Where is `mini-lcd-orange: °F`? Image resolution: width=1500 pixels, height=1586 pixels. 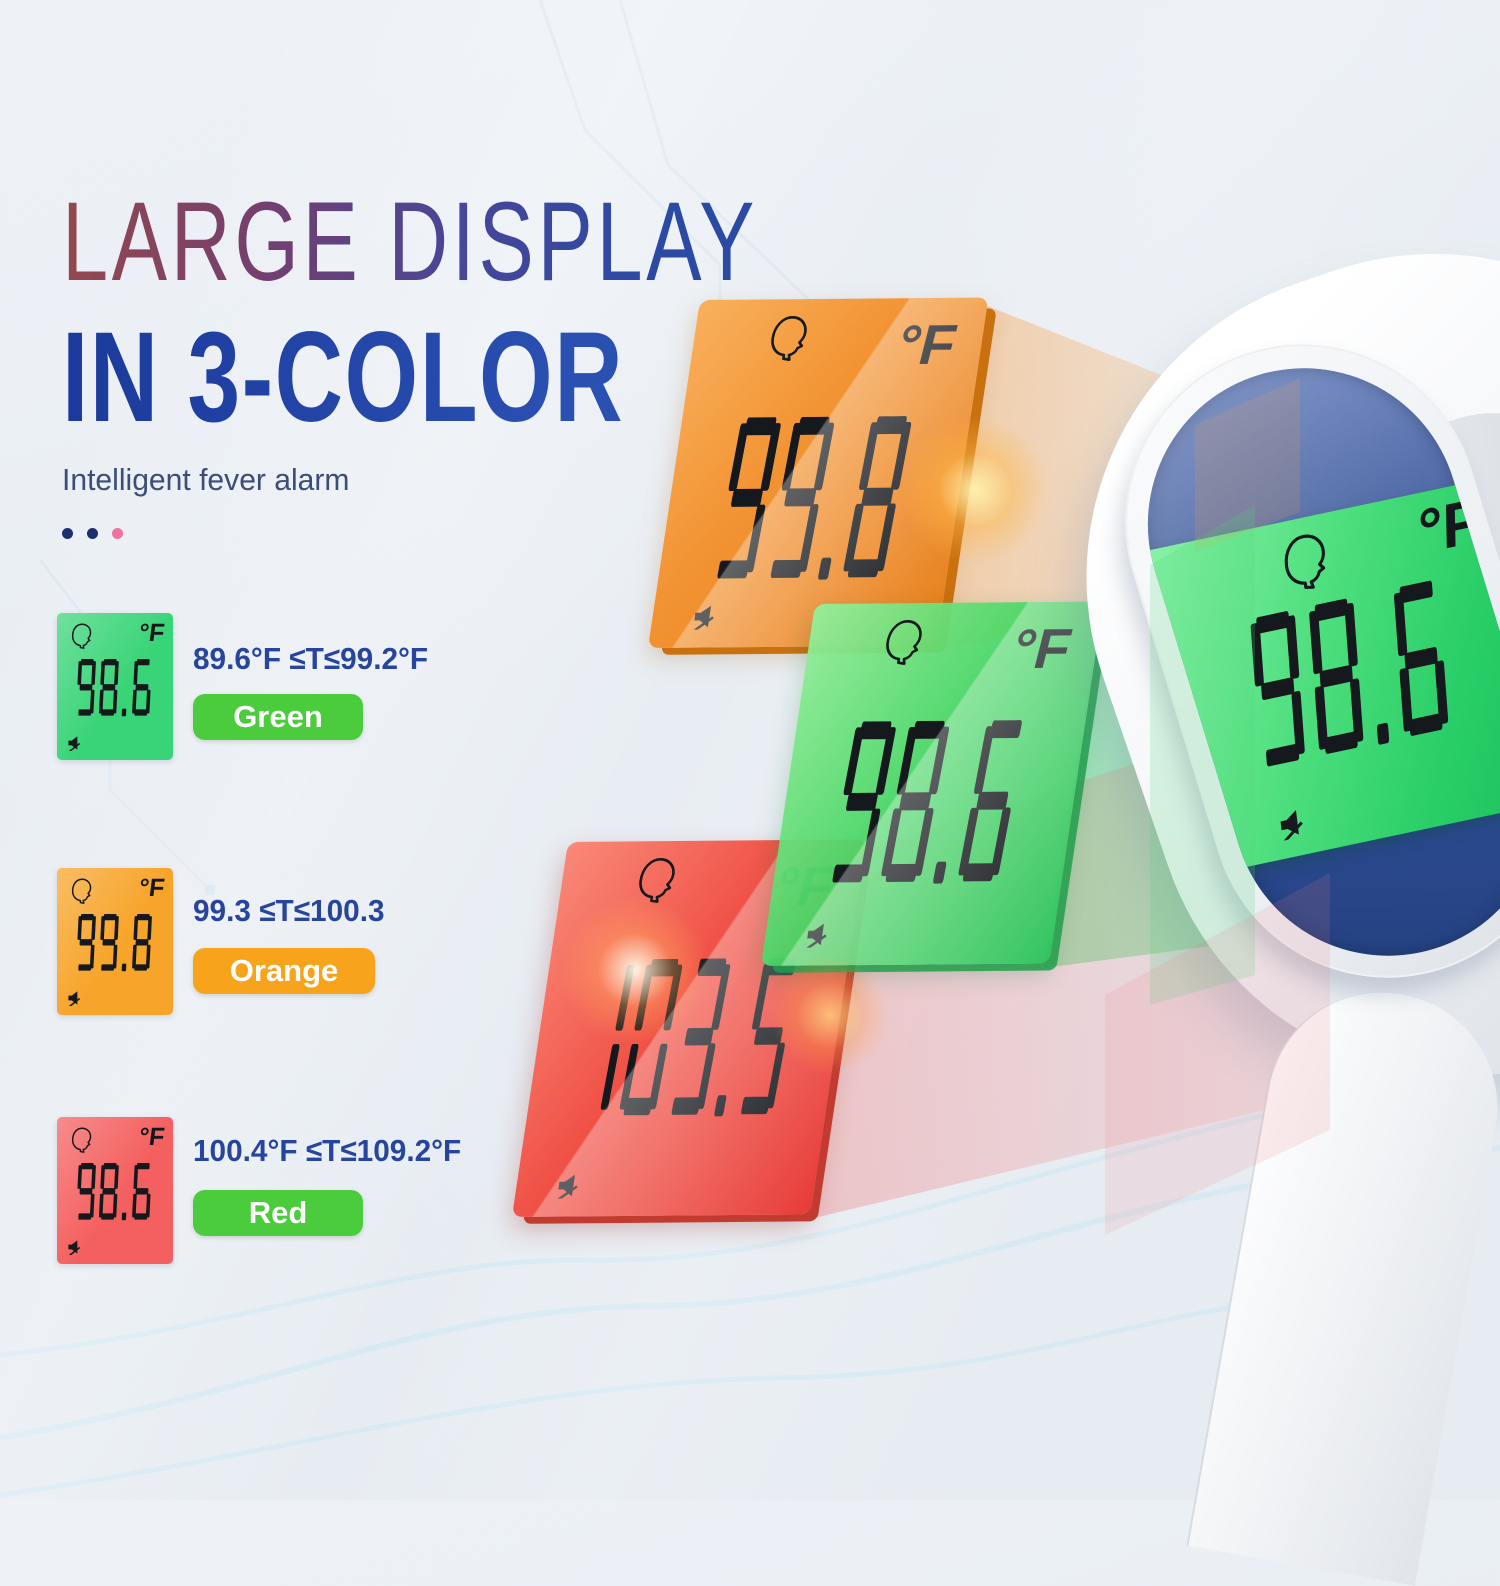 mini-lcd-orange: °F is located at coordinates (115, 941).